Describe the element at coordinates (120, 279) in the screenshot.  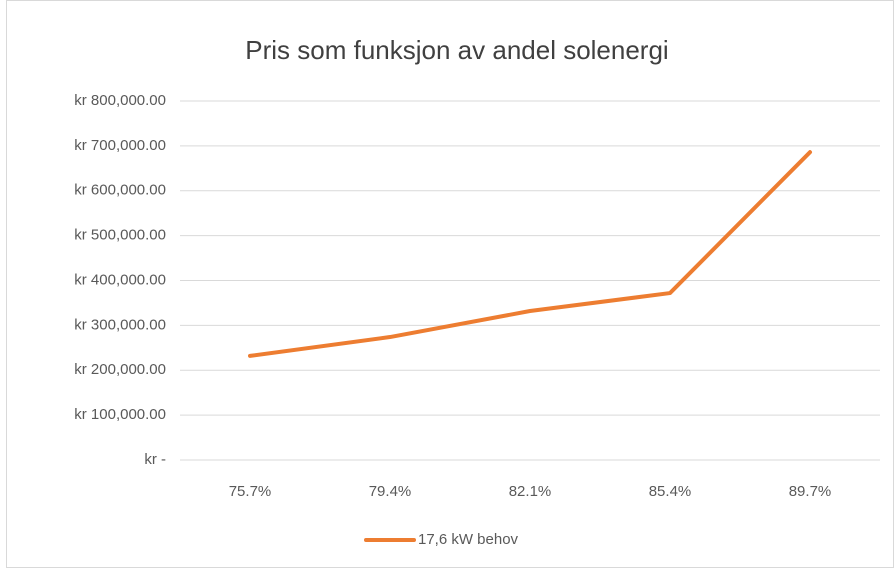
I see `y-tick-label: kr 400,000.00` at that location.